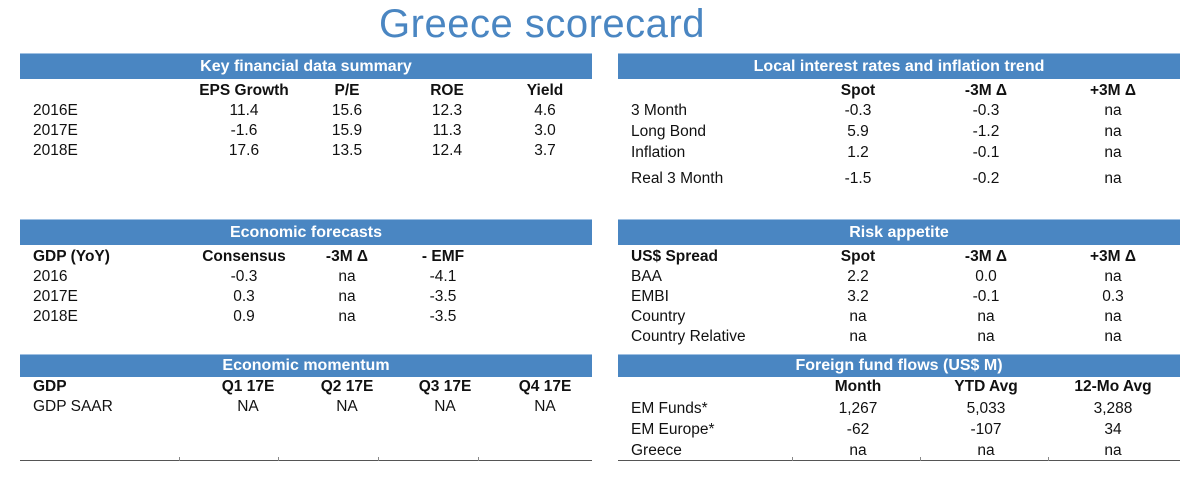 Image resolution: width=1200 pixels, height=477 pixels. Describe the element at coordinates (55, 110) in the screenshot. I see `row-label: 2016E` at that location.